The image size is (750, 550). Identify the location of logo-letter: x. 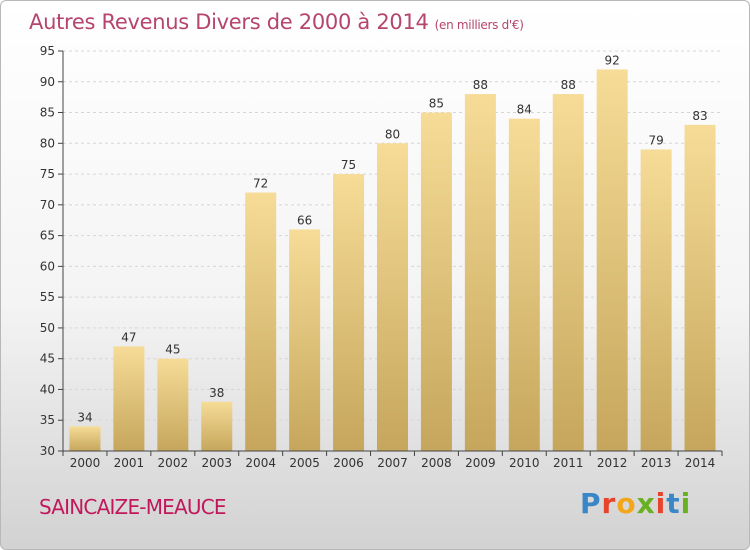
(646, 503).